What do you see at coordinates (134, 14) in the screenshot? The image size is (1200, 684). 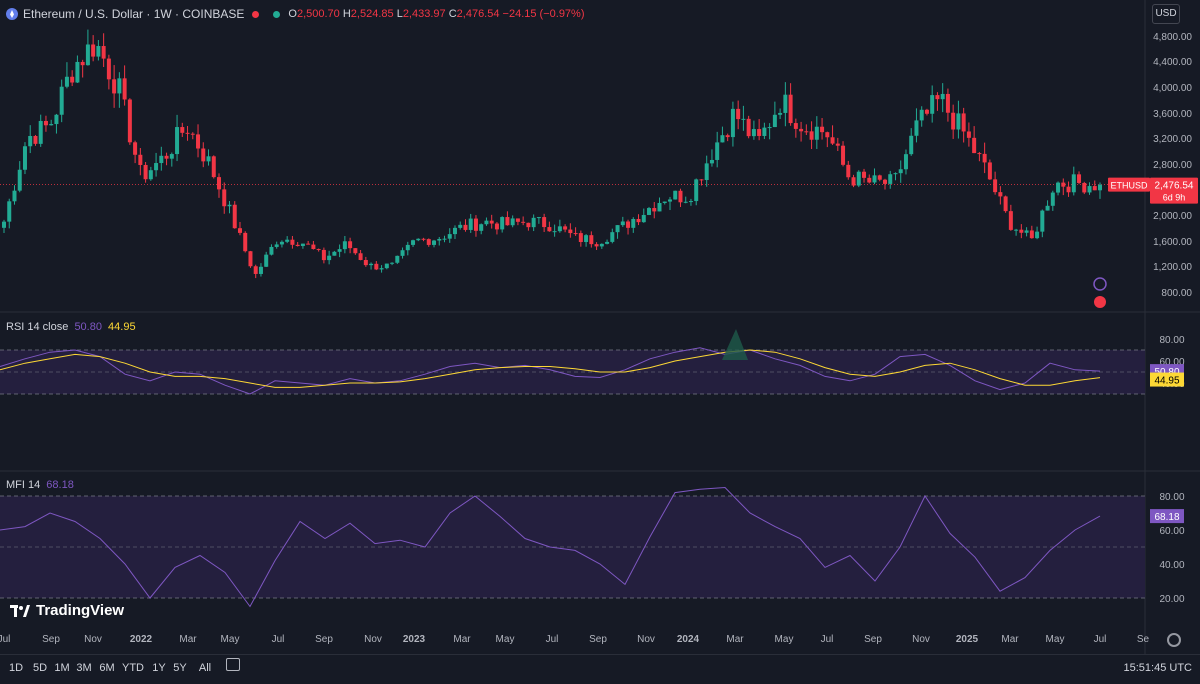 I see `symbol-title: Ethereum / U.S. Dollar · 1W · COINBASE` at bounding box center [134, 14].